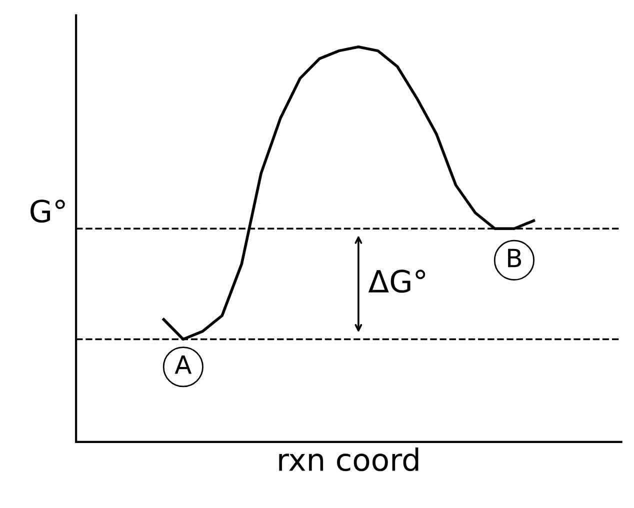 The width and height of the screenshot is (634, 508). I want to click on annotation: B, so click(515, 258).